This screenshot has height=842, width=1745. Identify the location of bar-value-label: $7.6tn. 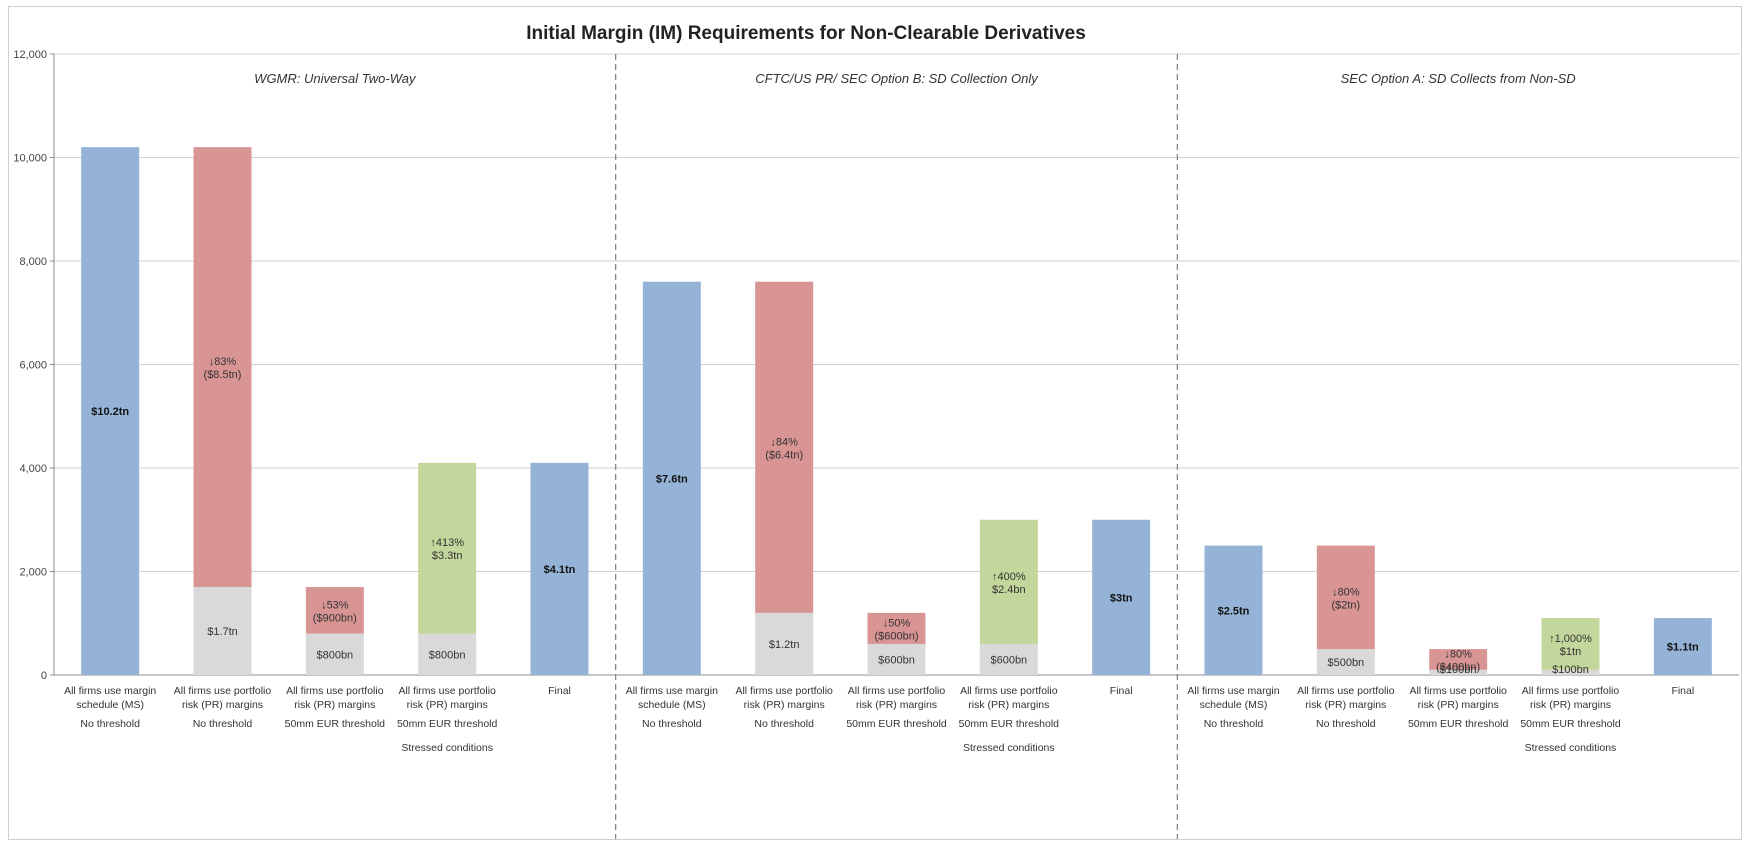
(672, 479).